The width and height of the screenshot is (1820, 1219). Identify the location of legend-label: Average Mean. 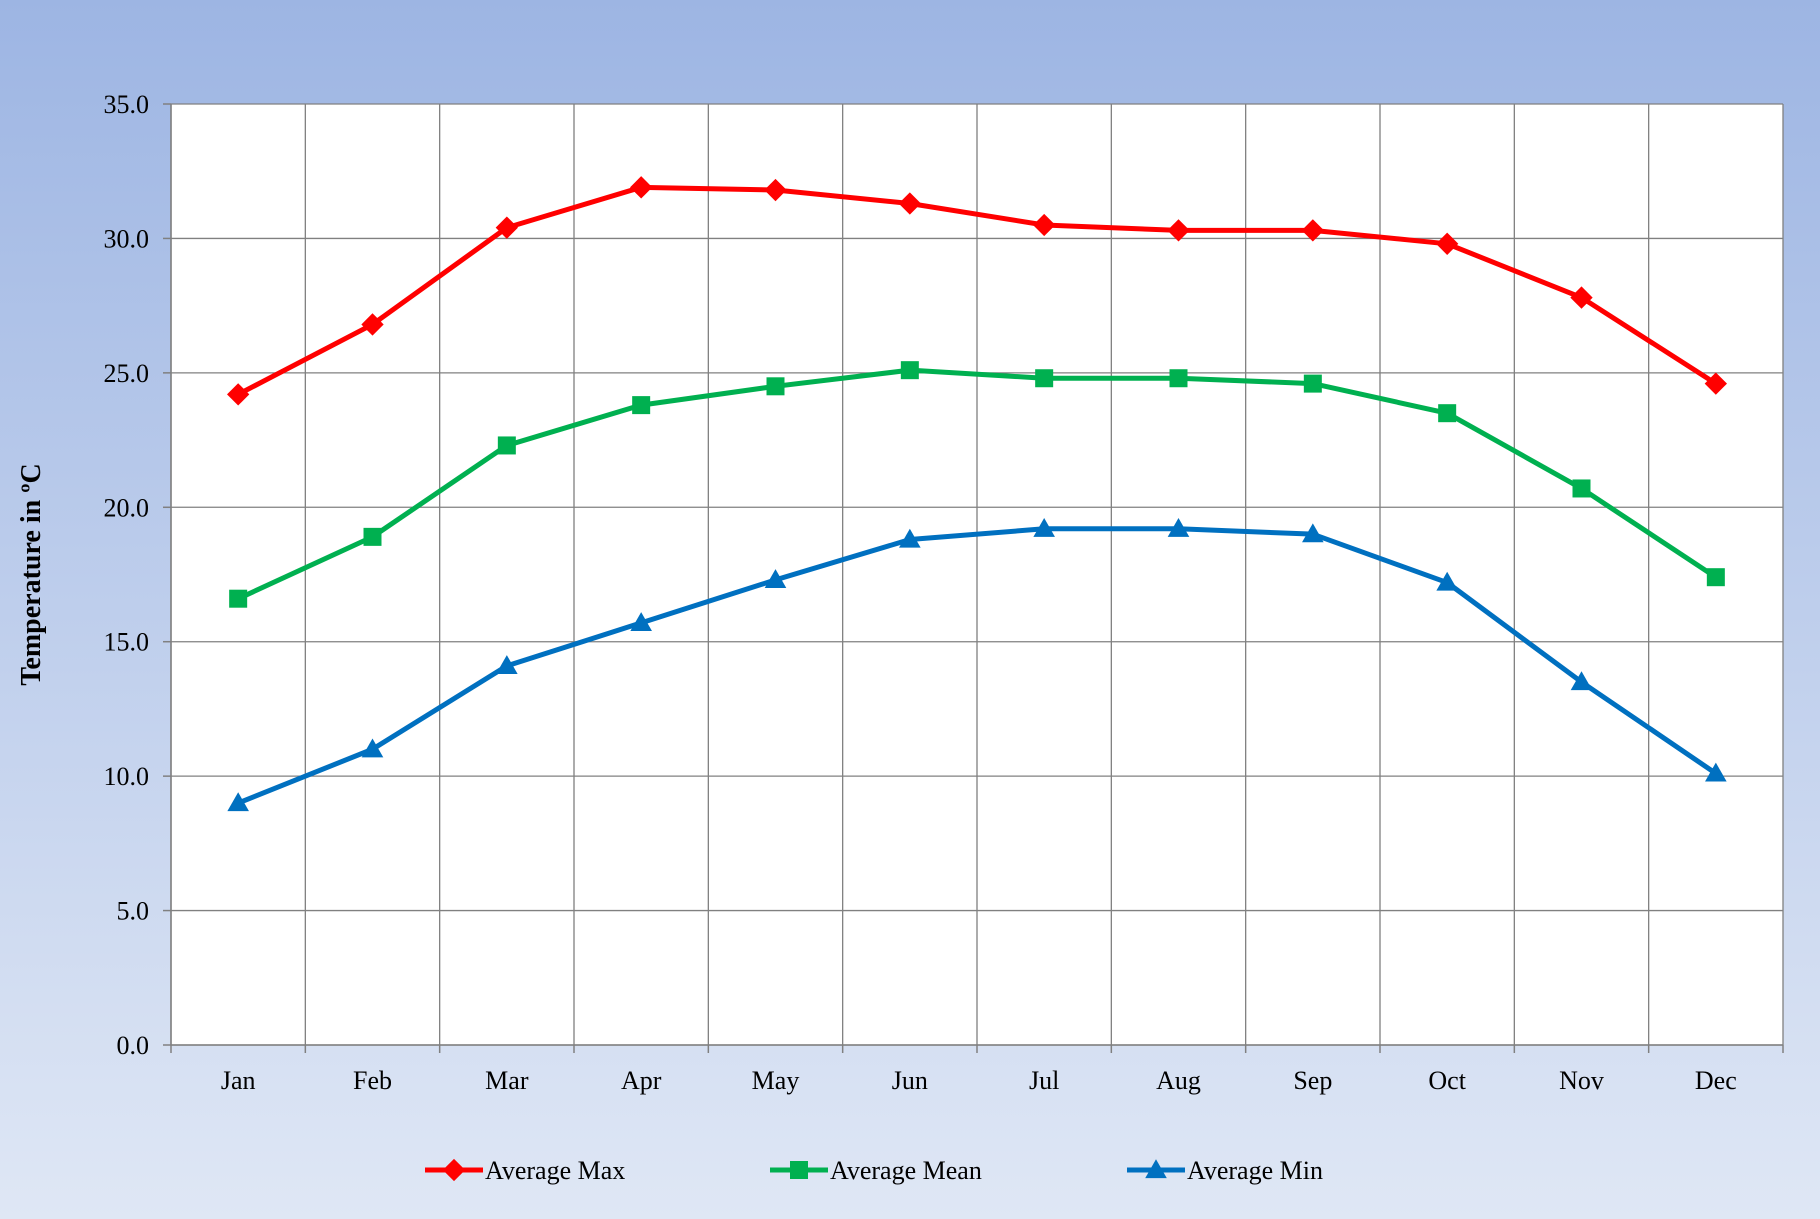
(906, 1170).